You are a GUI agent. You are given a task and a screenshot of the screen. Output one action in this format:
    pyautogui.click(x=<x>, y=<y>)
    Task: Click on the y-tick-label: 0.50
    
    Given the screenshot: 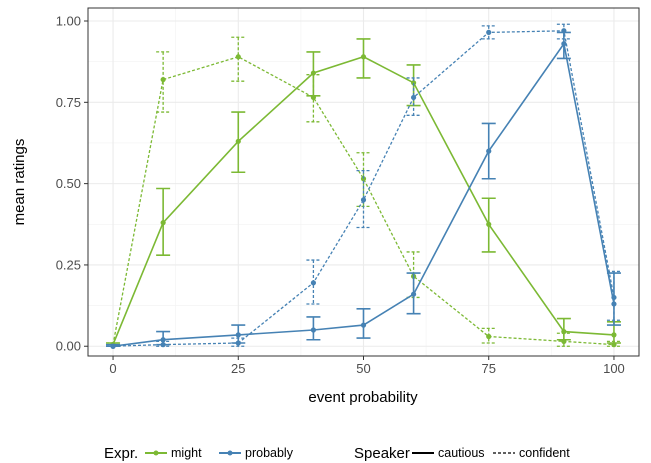 What is the action you would take?
    pyautogui.click(x=68, y=183)
    